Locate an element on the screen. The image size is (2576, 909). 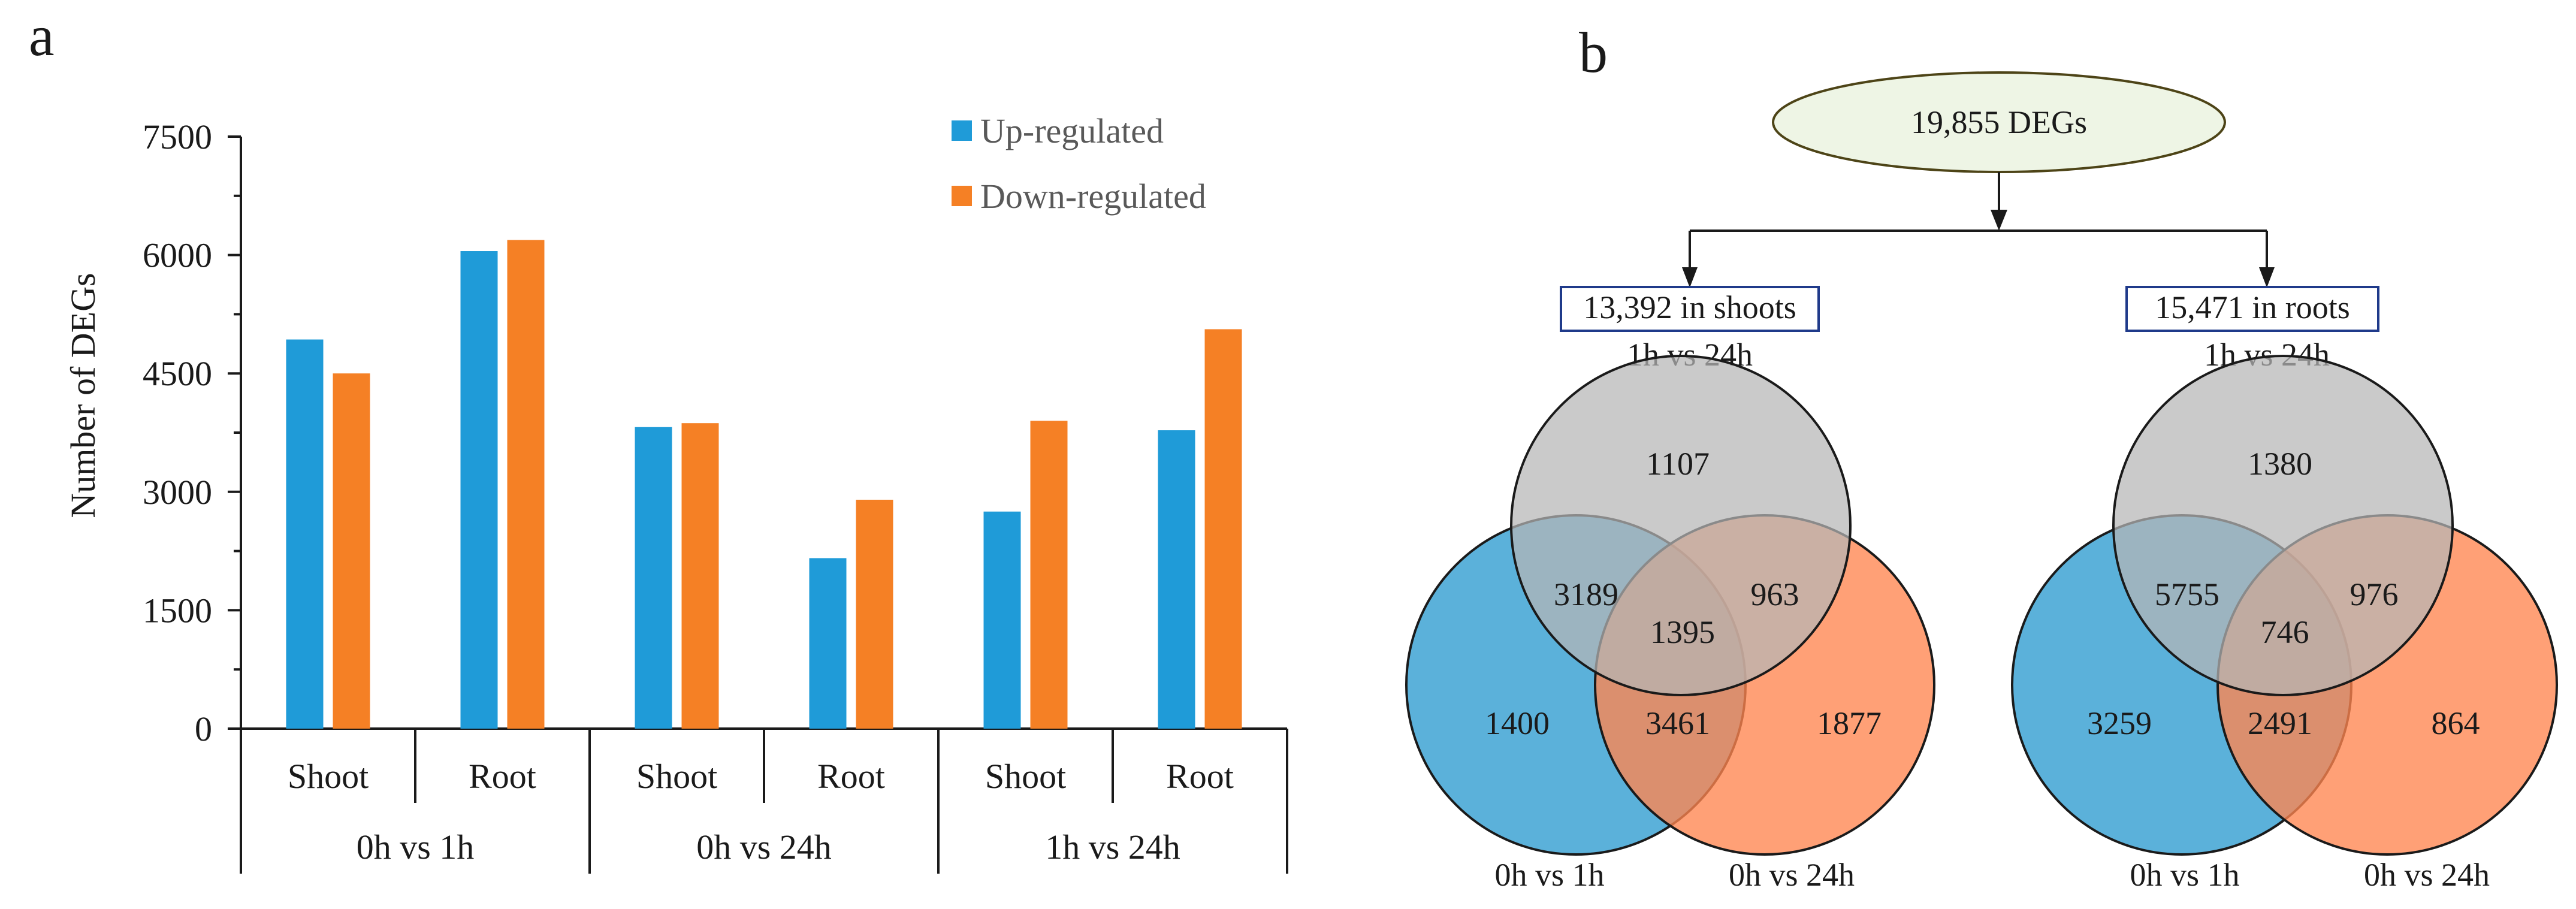
y-tick-label: 6000 is located at coordinates (178, 255).